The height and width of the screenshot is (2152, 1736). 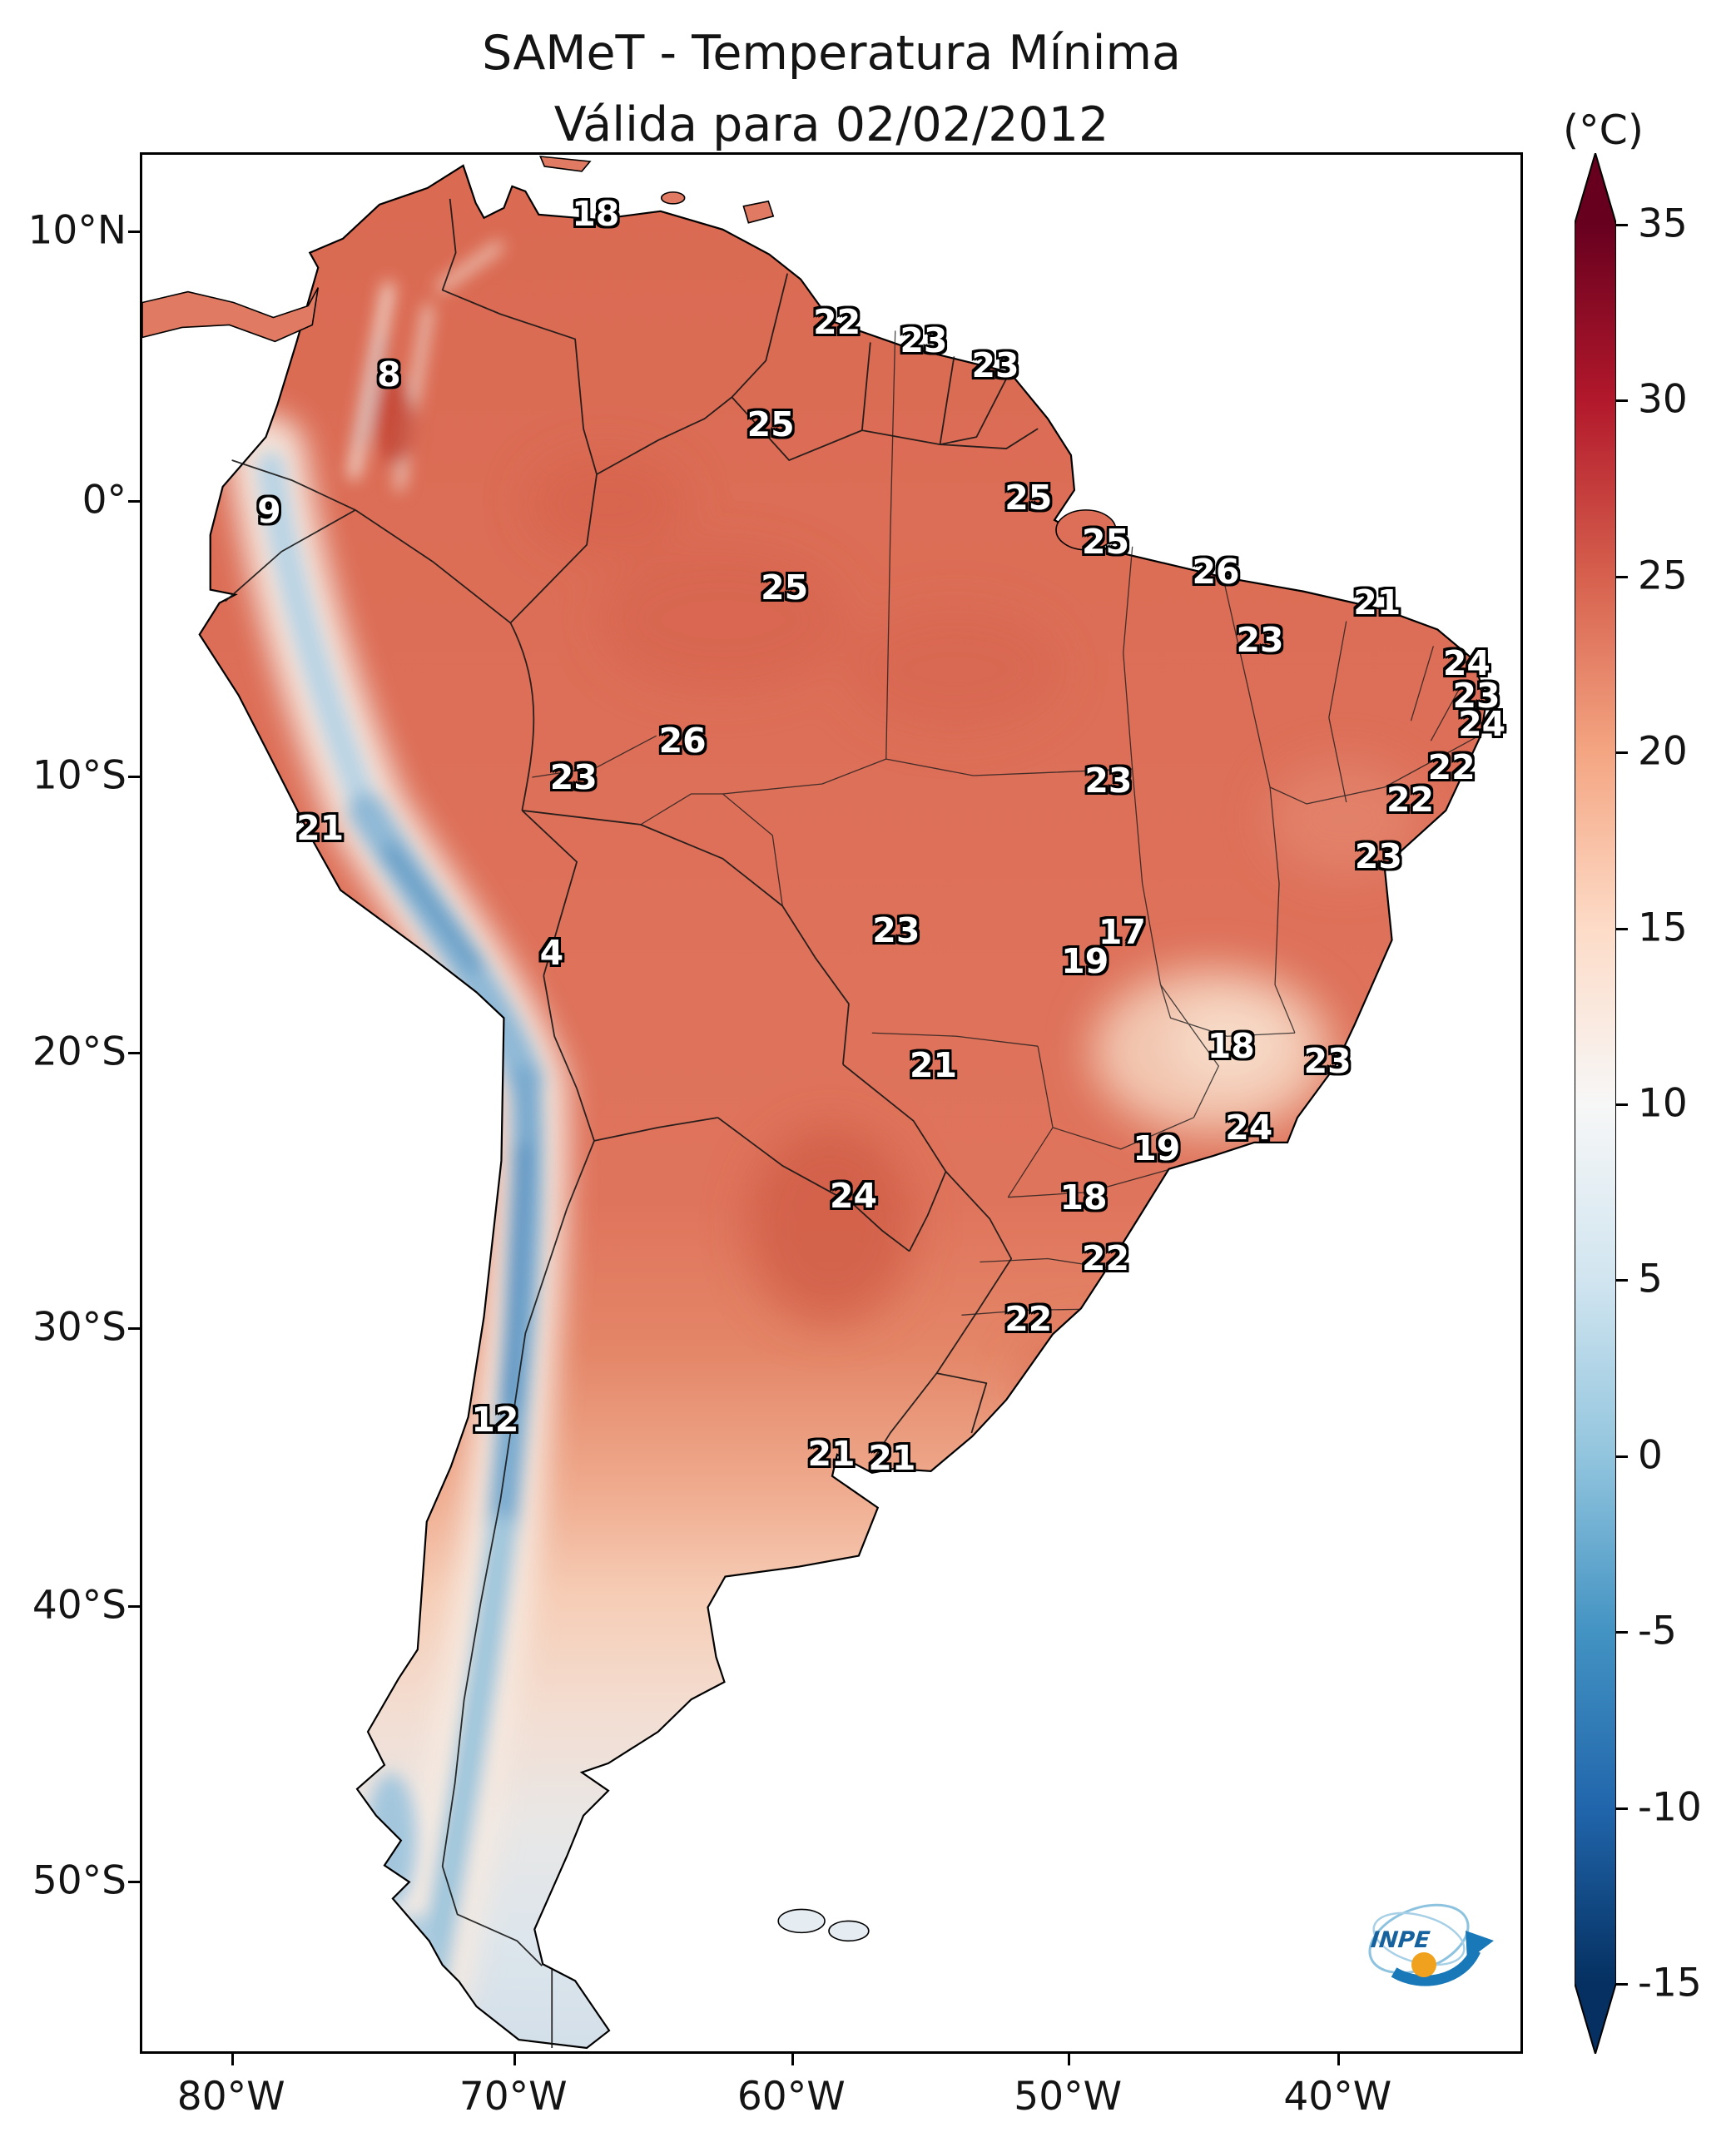 What do you see at coordinates (1651, 1279) in the screenshot?
I see `colorbar-tick-label: 5` at bounding box center [1651, 1279].